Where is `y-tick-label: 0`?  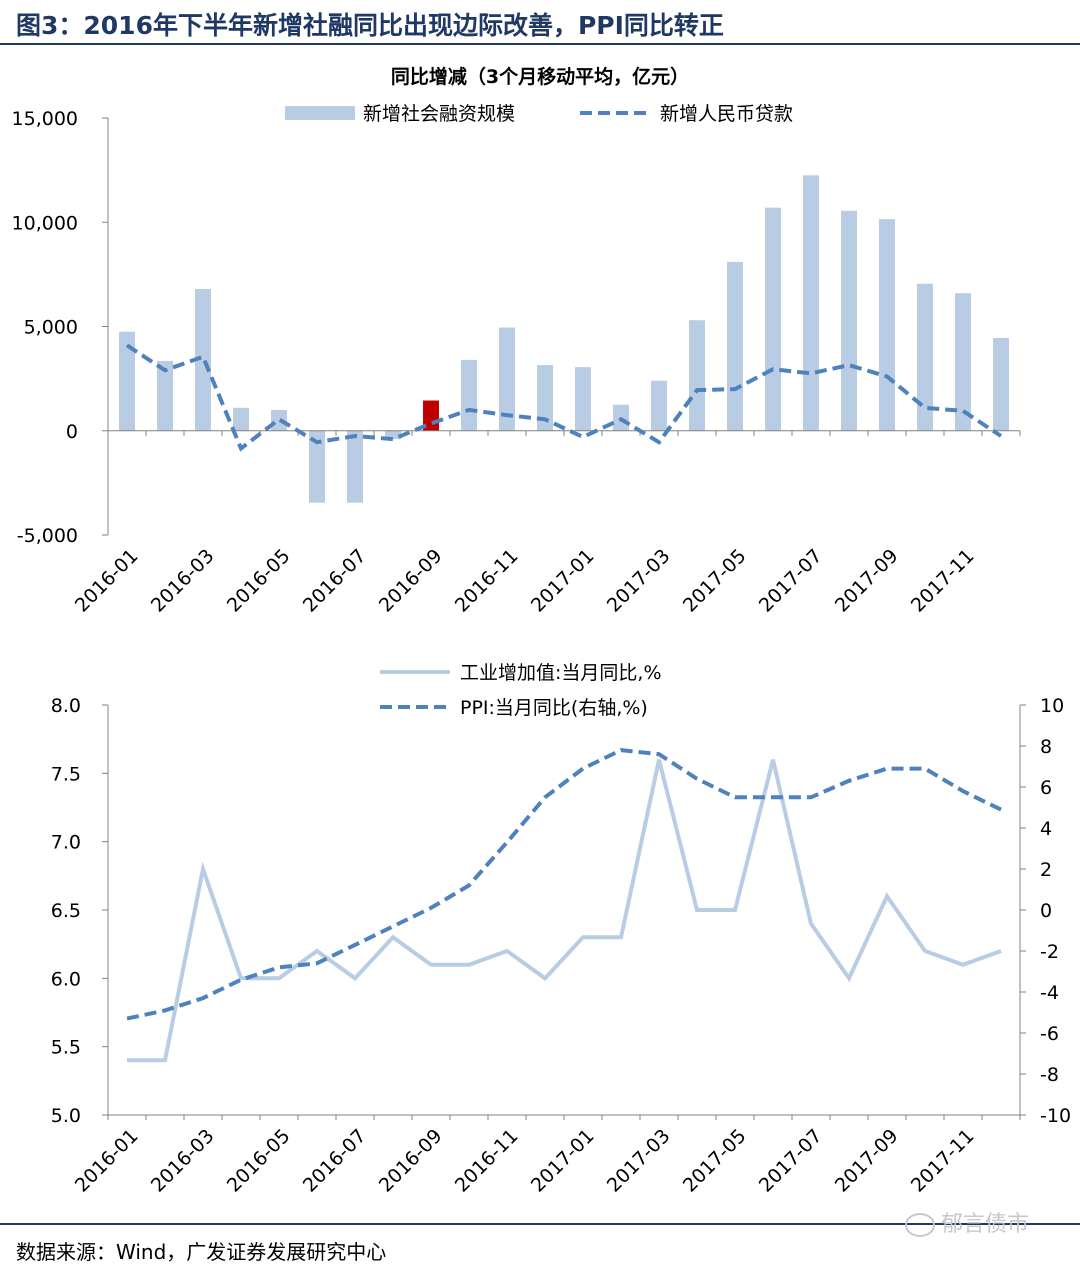
y-tick-label: 0 is located at coordinates (72, 432).